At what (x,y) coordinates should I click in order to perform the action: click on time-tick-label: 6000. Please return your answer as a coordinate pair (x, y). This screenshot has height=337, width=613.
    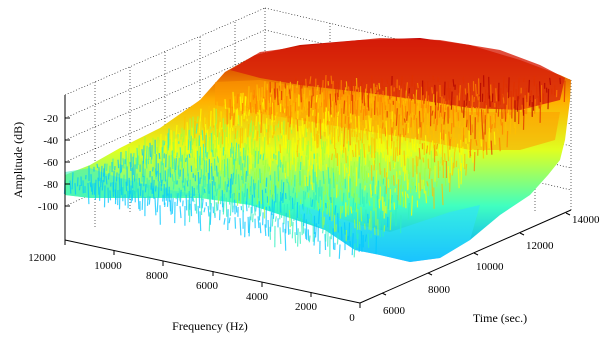
    Looking at the image, I should click on (394, 311).